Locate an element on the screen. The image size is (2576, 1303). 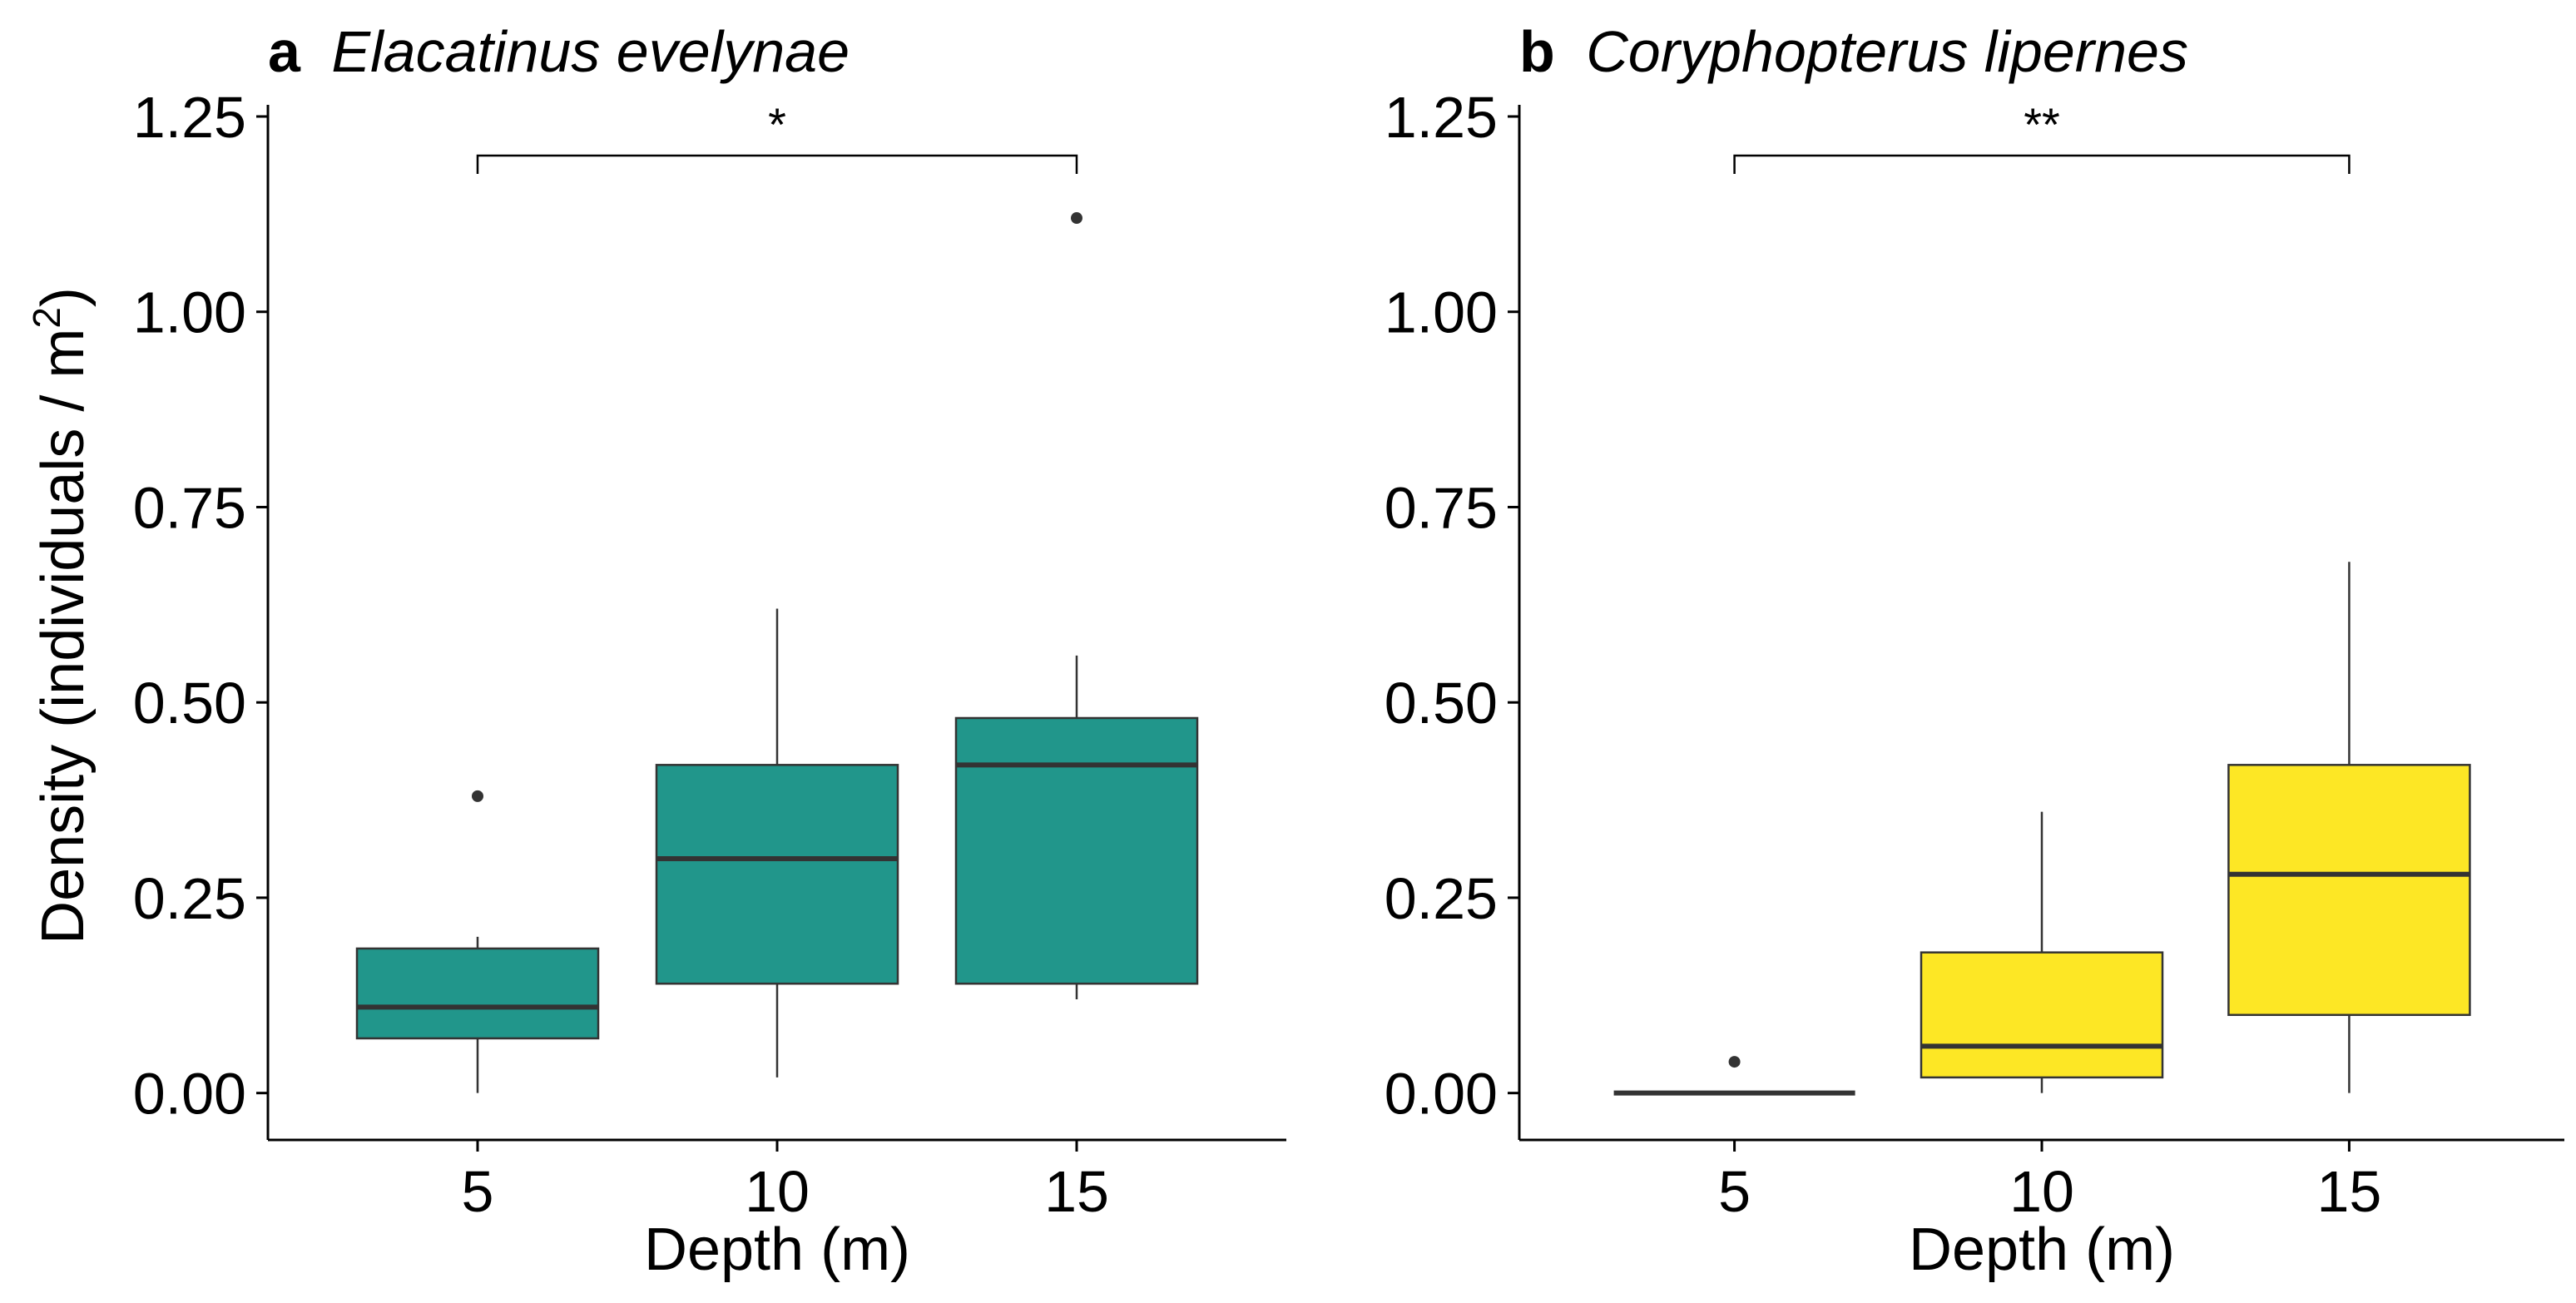
panel-title: a Elacatinus evelynae is located at coordinates (559, 51).